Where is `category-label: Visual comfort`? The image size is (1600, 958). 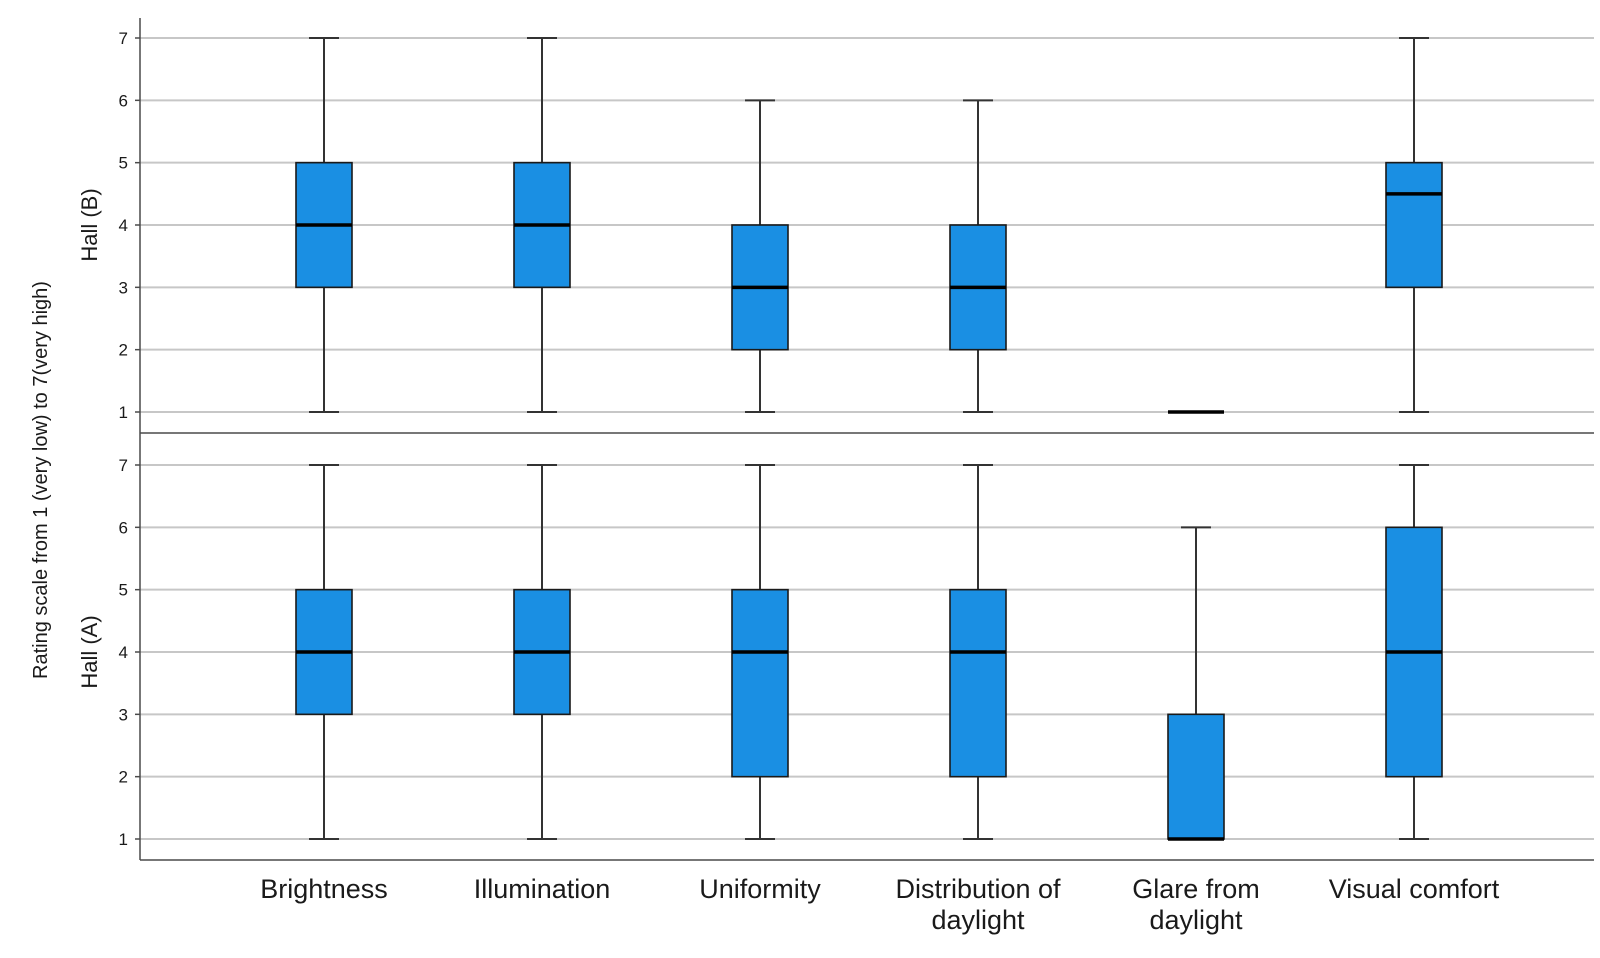
category-label: Visual comfort is located at coordinates (1414, 889).